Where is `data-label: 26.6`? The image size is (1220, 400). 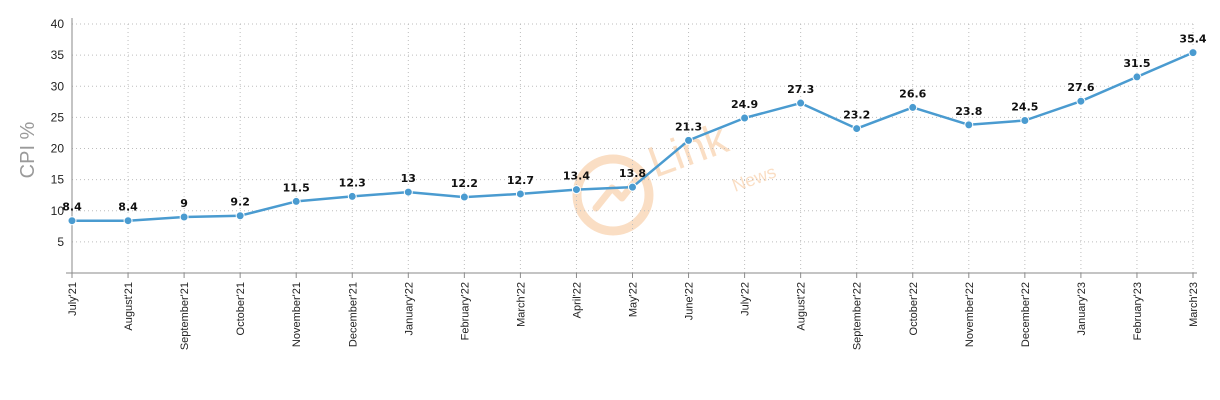
data-label: 26.6 is located at coordinates (912, 93).